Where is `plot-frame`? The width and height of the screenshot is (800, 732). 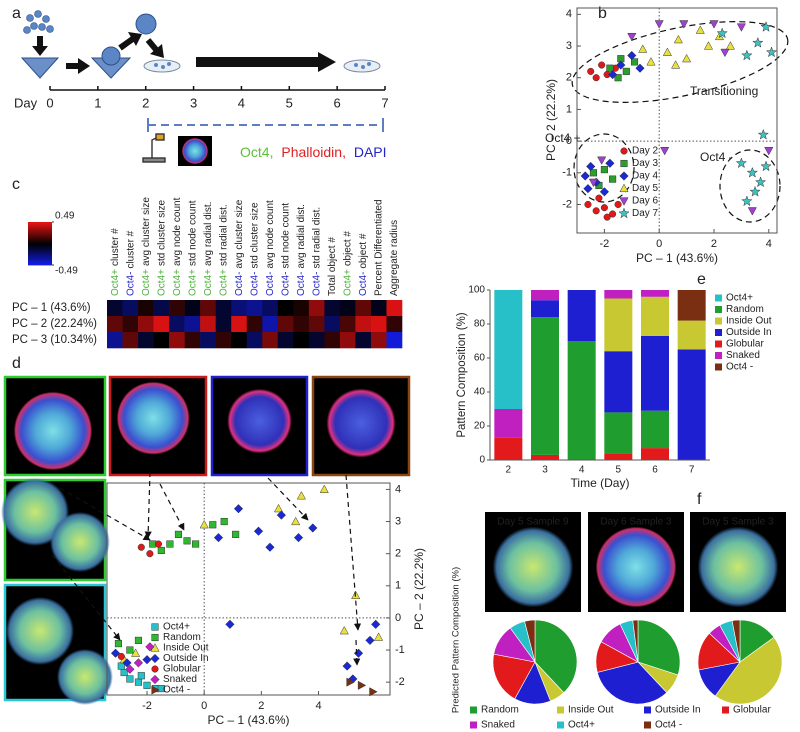 plot-frame is located at coordinates (677, 120).